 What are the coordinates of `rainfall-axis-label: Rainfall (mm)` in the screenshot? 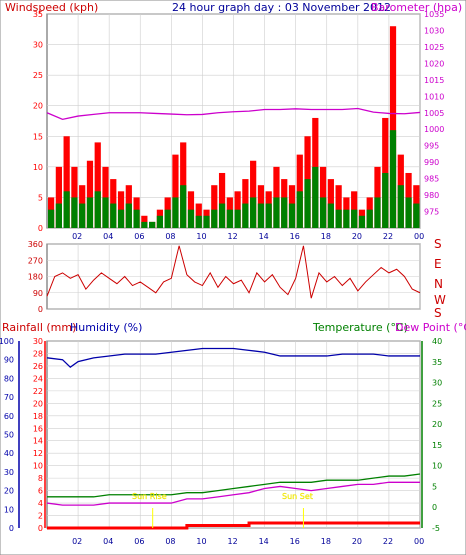 It's located at (39, 327).